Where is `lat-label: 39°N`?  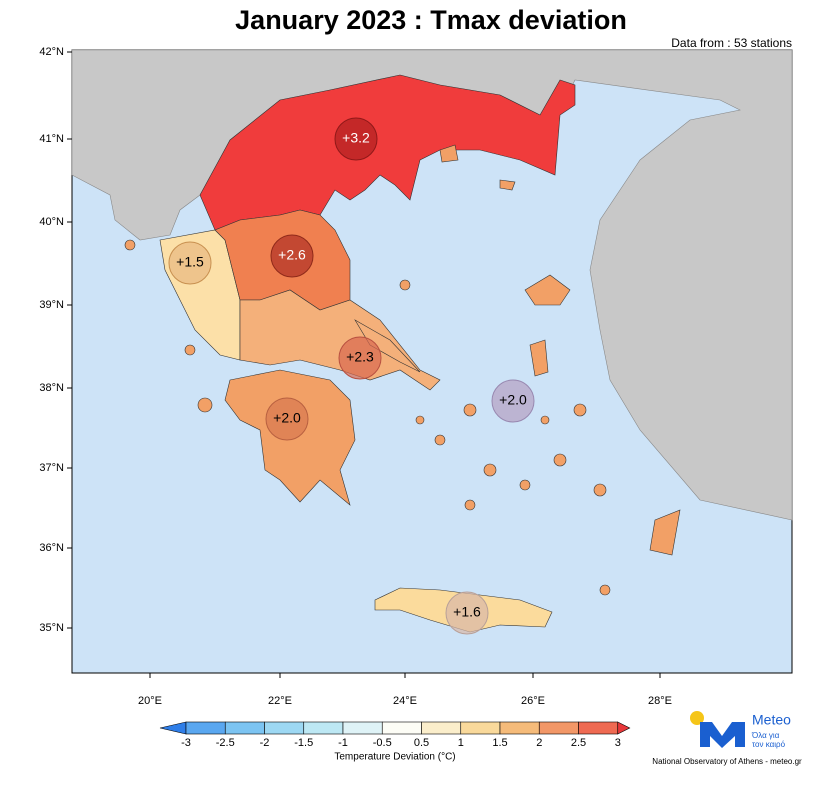 lat-label: 39°N is located at coordinates (51, 305).